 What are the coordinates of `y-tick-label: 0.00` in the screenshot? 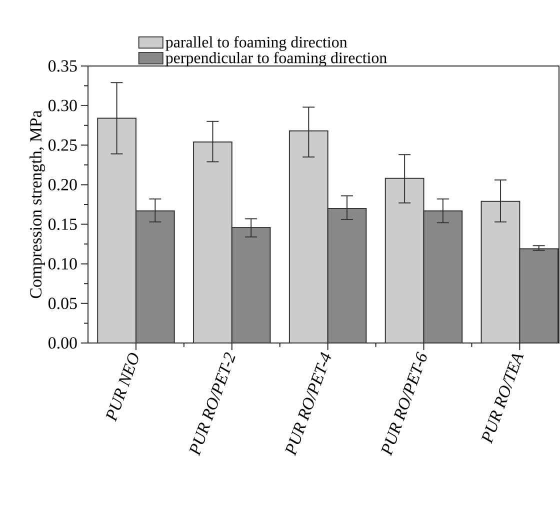 It's located at (62, 343).